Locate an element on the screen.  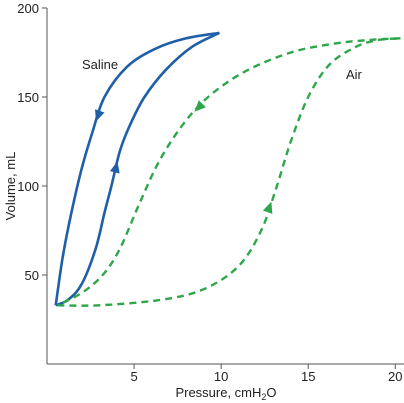
x-axis-label: Pressure, cmH2O is located at coordinates (225, 393).